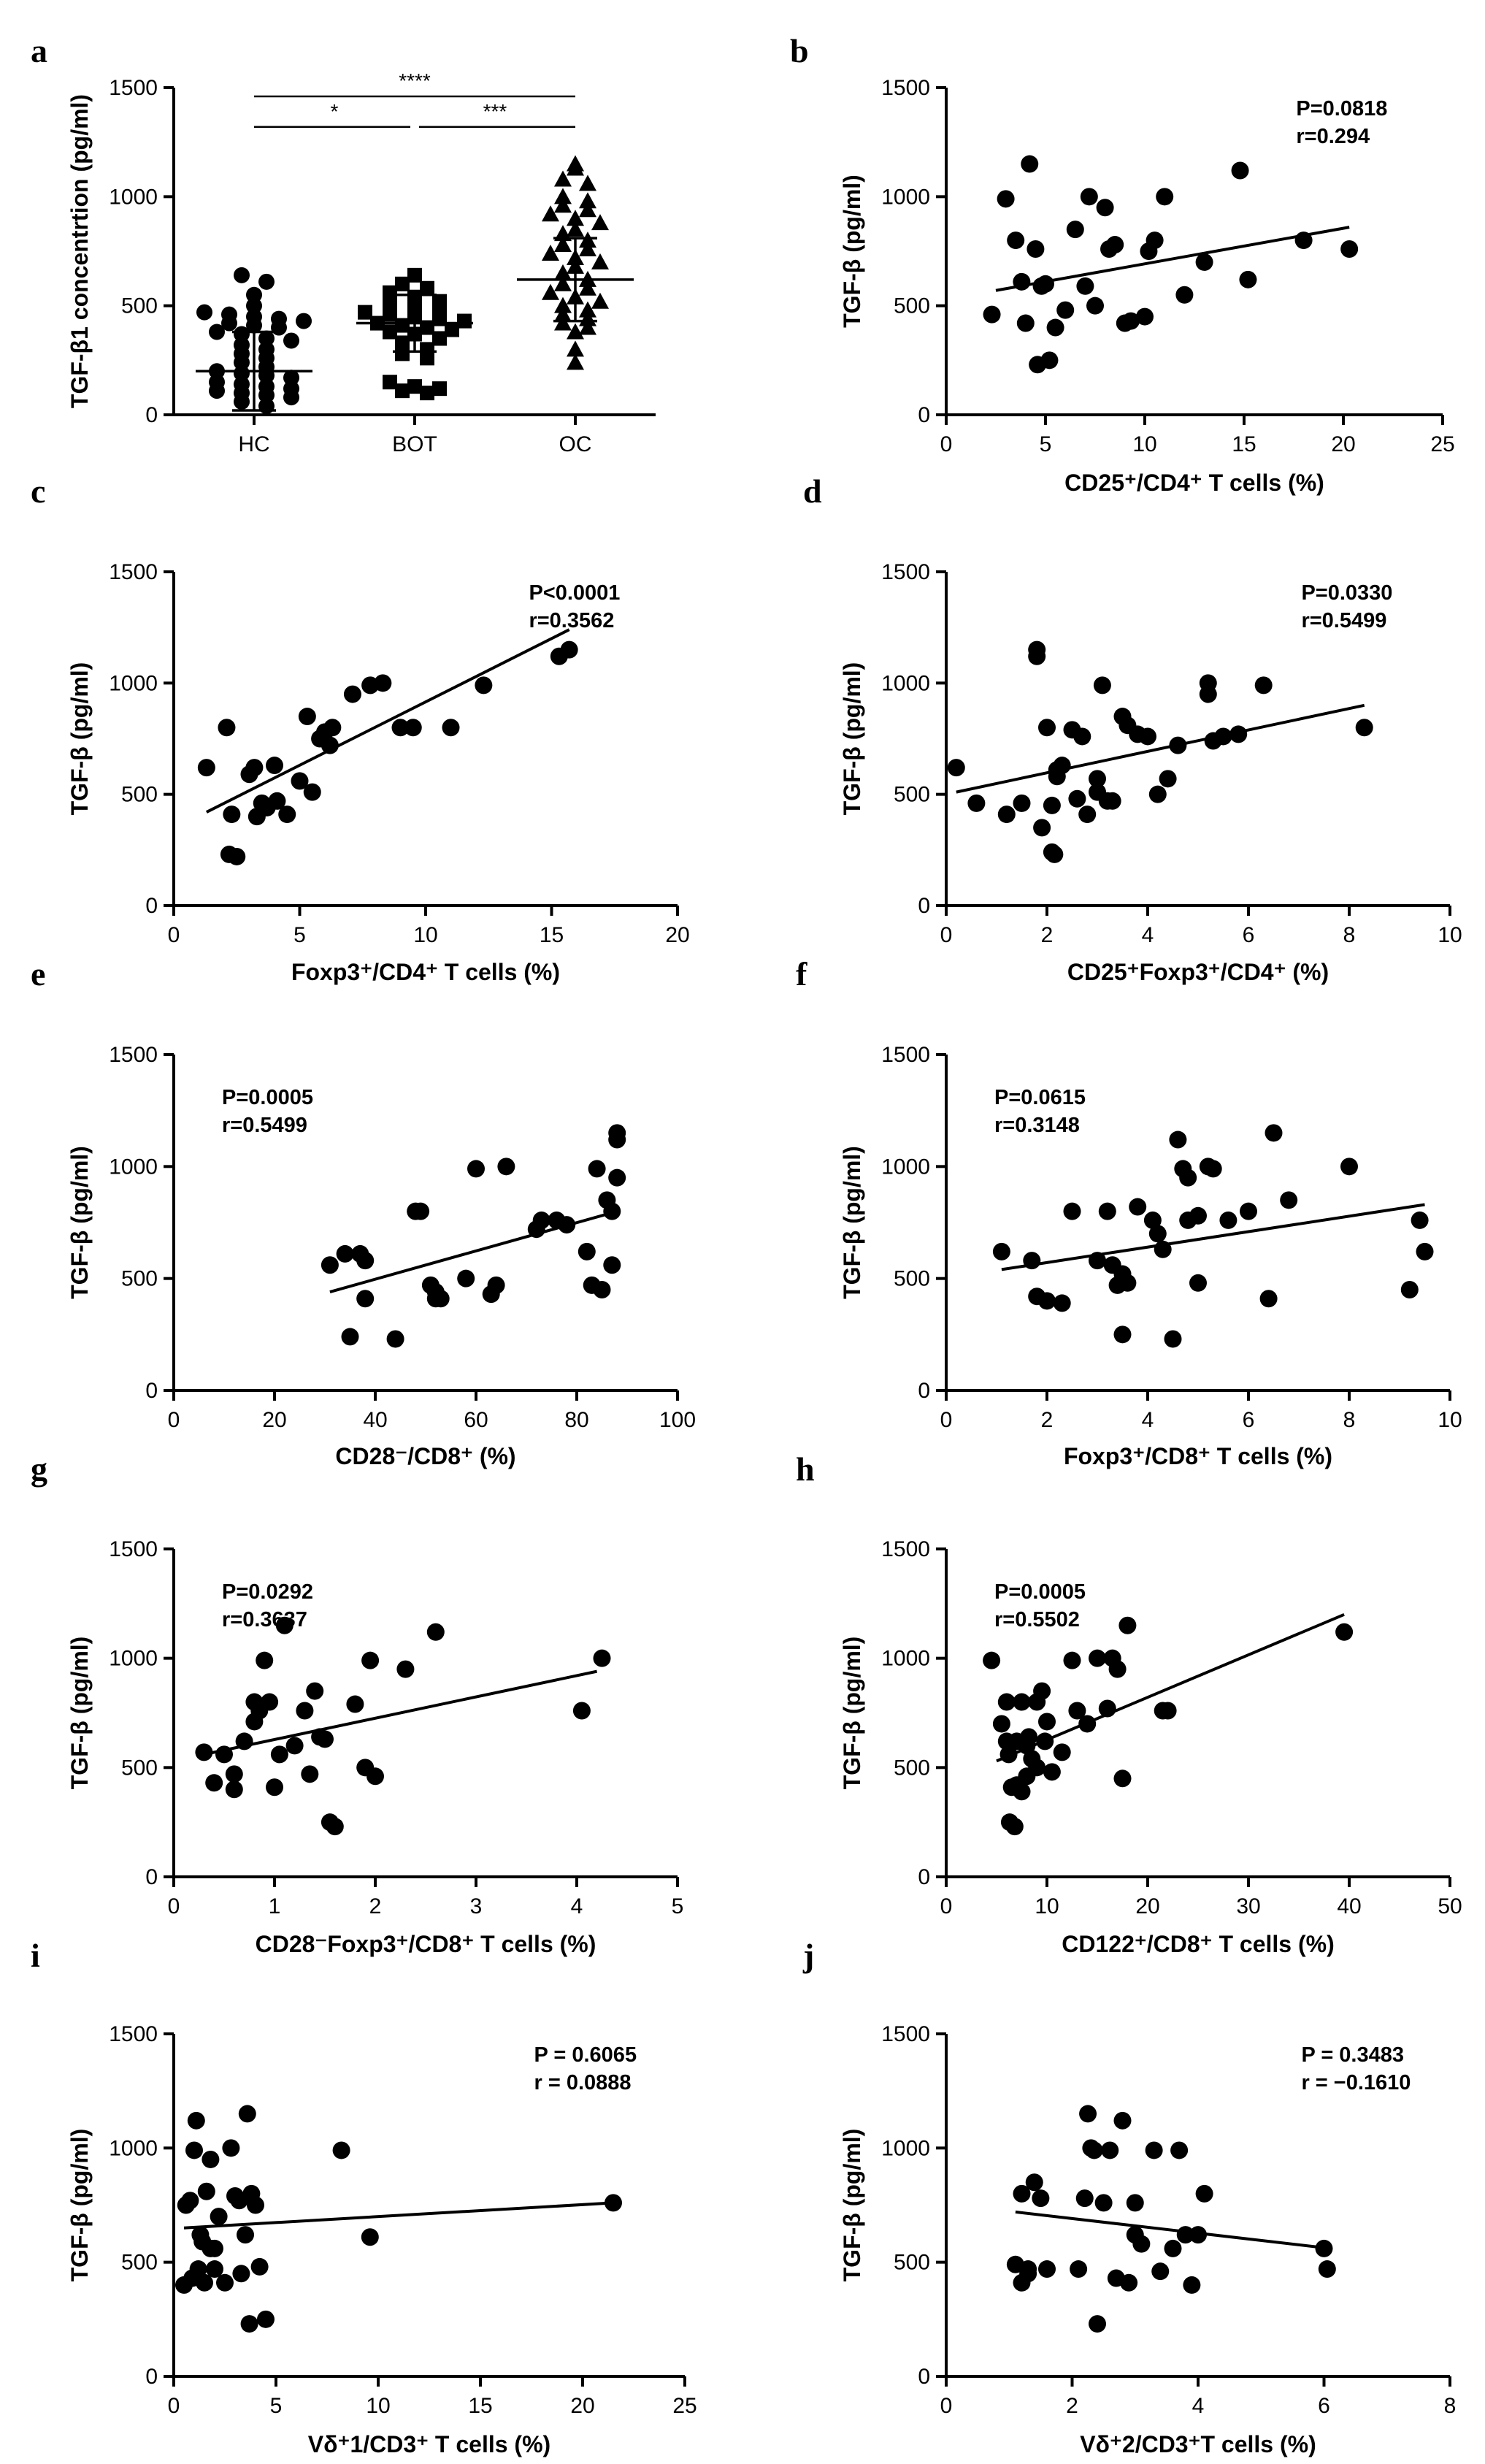 This screenshot has width=1485, height=2464. Describe the element at coordinates (1072, 2406) in the screenshot. I see `x-tick-label: 2` at that location.